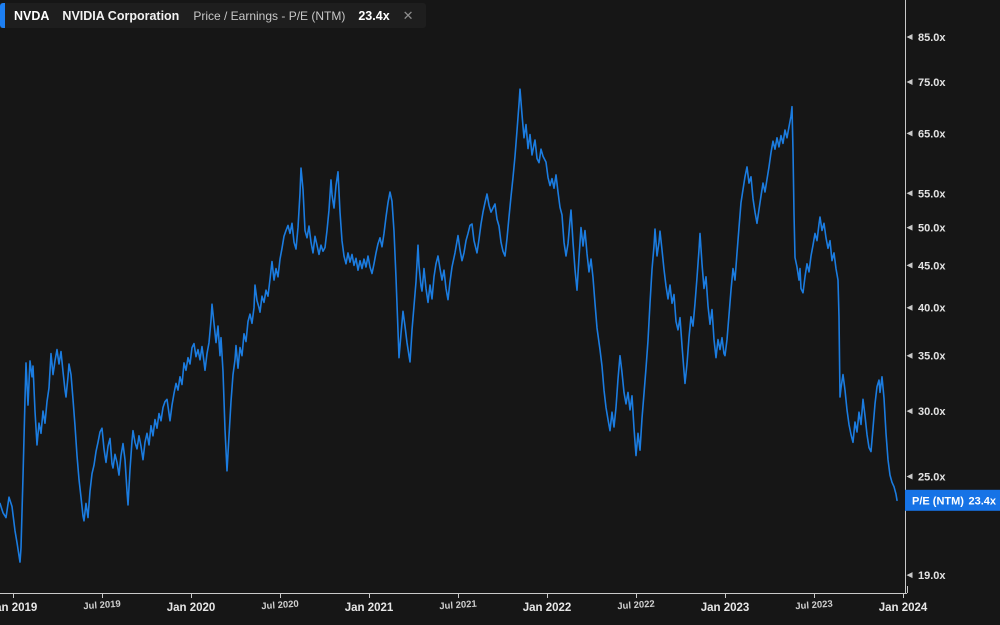 The image size is (1000, 625). Describe the element at coordinates (408, 15) in the screenshot. I see `close-icon: ✕` at that location.